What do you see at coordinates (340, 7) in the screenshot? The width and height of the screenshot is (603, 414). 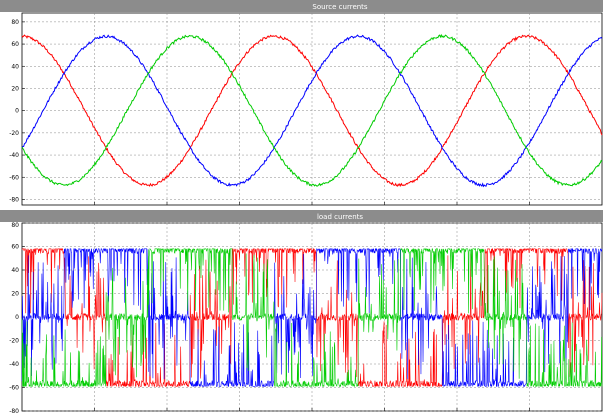 I see `panel-title: Source currents` at bounding box center [340, 7].